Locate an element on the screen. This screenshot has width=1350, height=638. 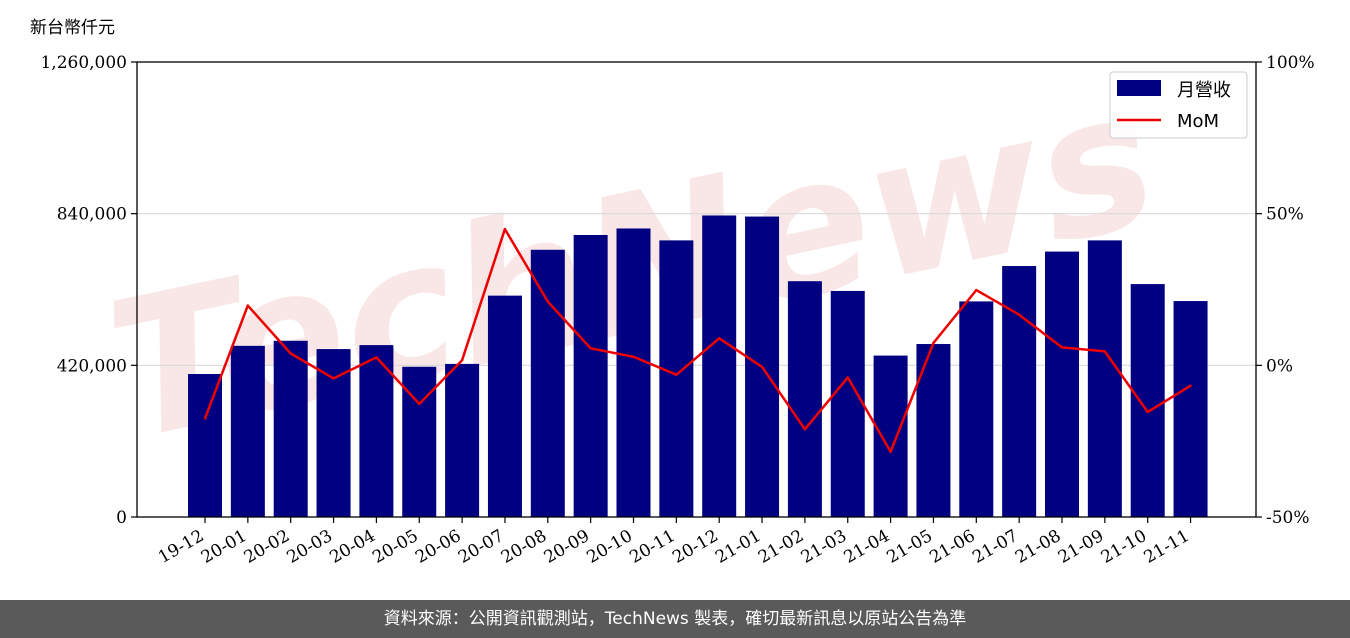
y-axis-left: 0 420,000 840,000 1,260,000 is located at coordinates (88, 290).